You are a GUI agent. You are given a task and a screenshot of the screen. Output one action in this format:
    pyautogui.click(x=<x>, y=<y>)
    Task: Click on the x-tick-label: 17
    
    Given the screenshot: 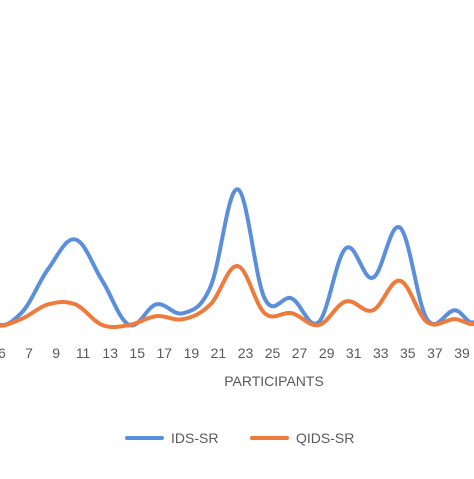 What is the action you would take?
    pyautogui.click(x=165, y=353)
    